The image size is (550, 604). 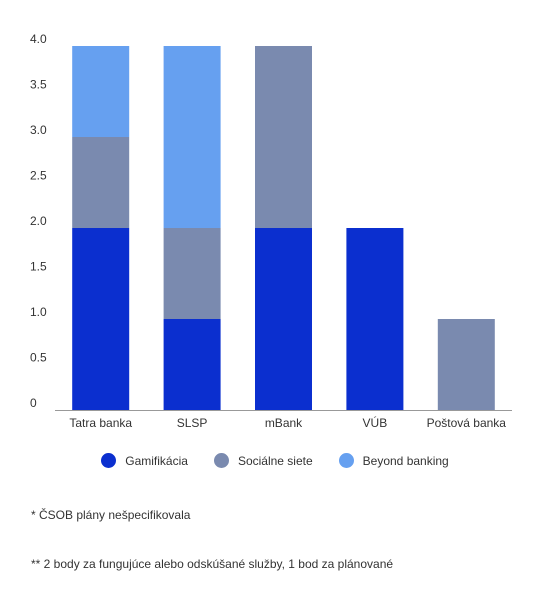 I want to click on y-tick-label: 0.5, so click(x=38, y=358).